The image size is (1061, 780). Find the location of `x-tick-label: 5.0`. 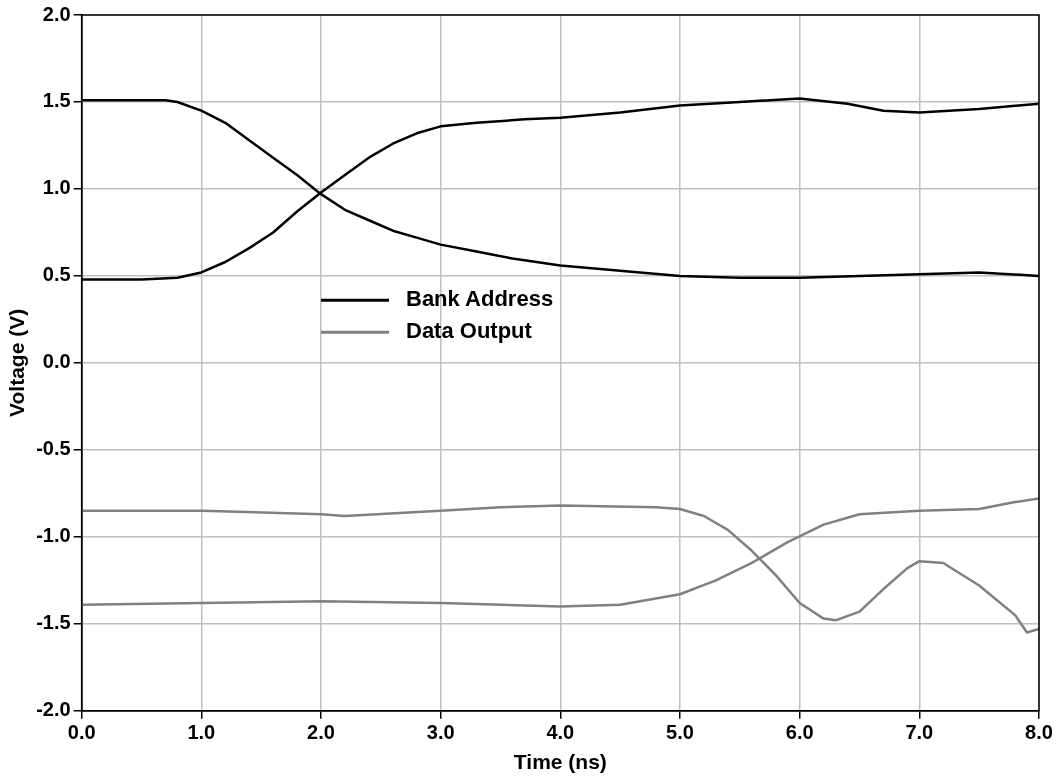

x-tick-label: 5.0 is located at coordinates (680, 732).